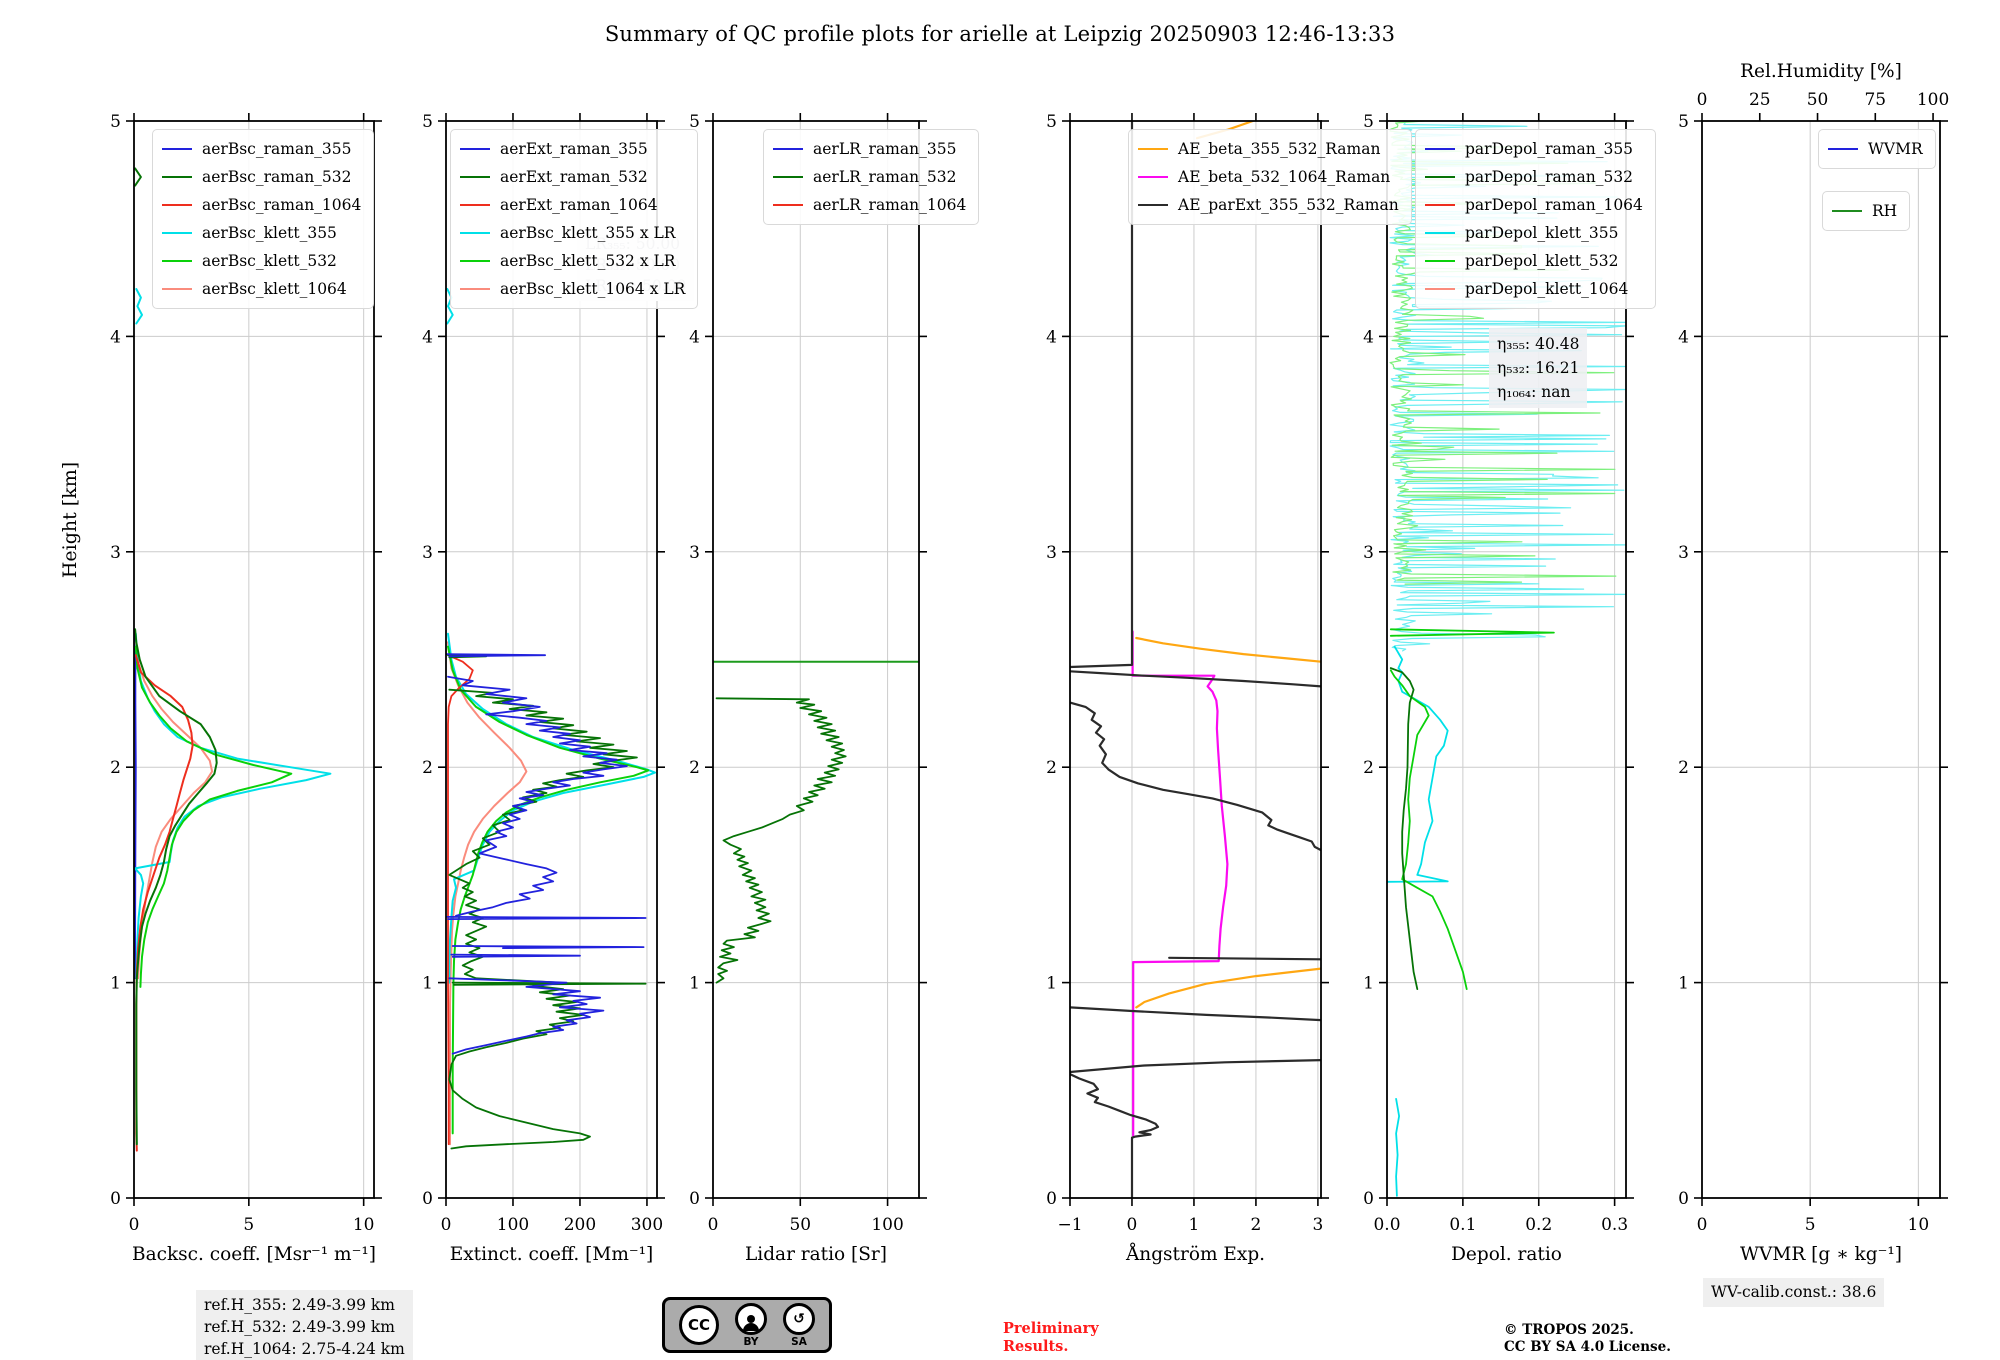 This screenshot has height=1360, width=2000. I want to click on copyright-note: © TROPOS 2025. CC BY SA 4.0 License., so click(1587, 1339).